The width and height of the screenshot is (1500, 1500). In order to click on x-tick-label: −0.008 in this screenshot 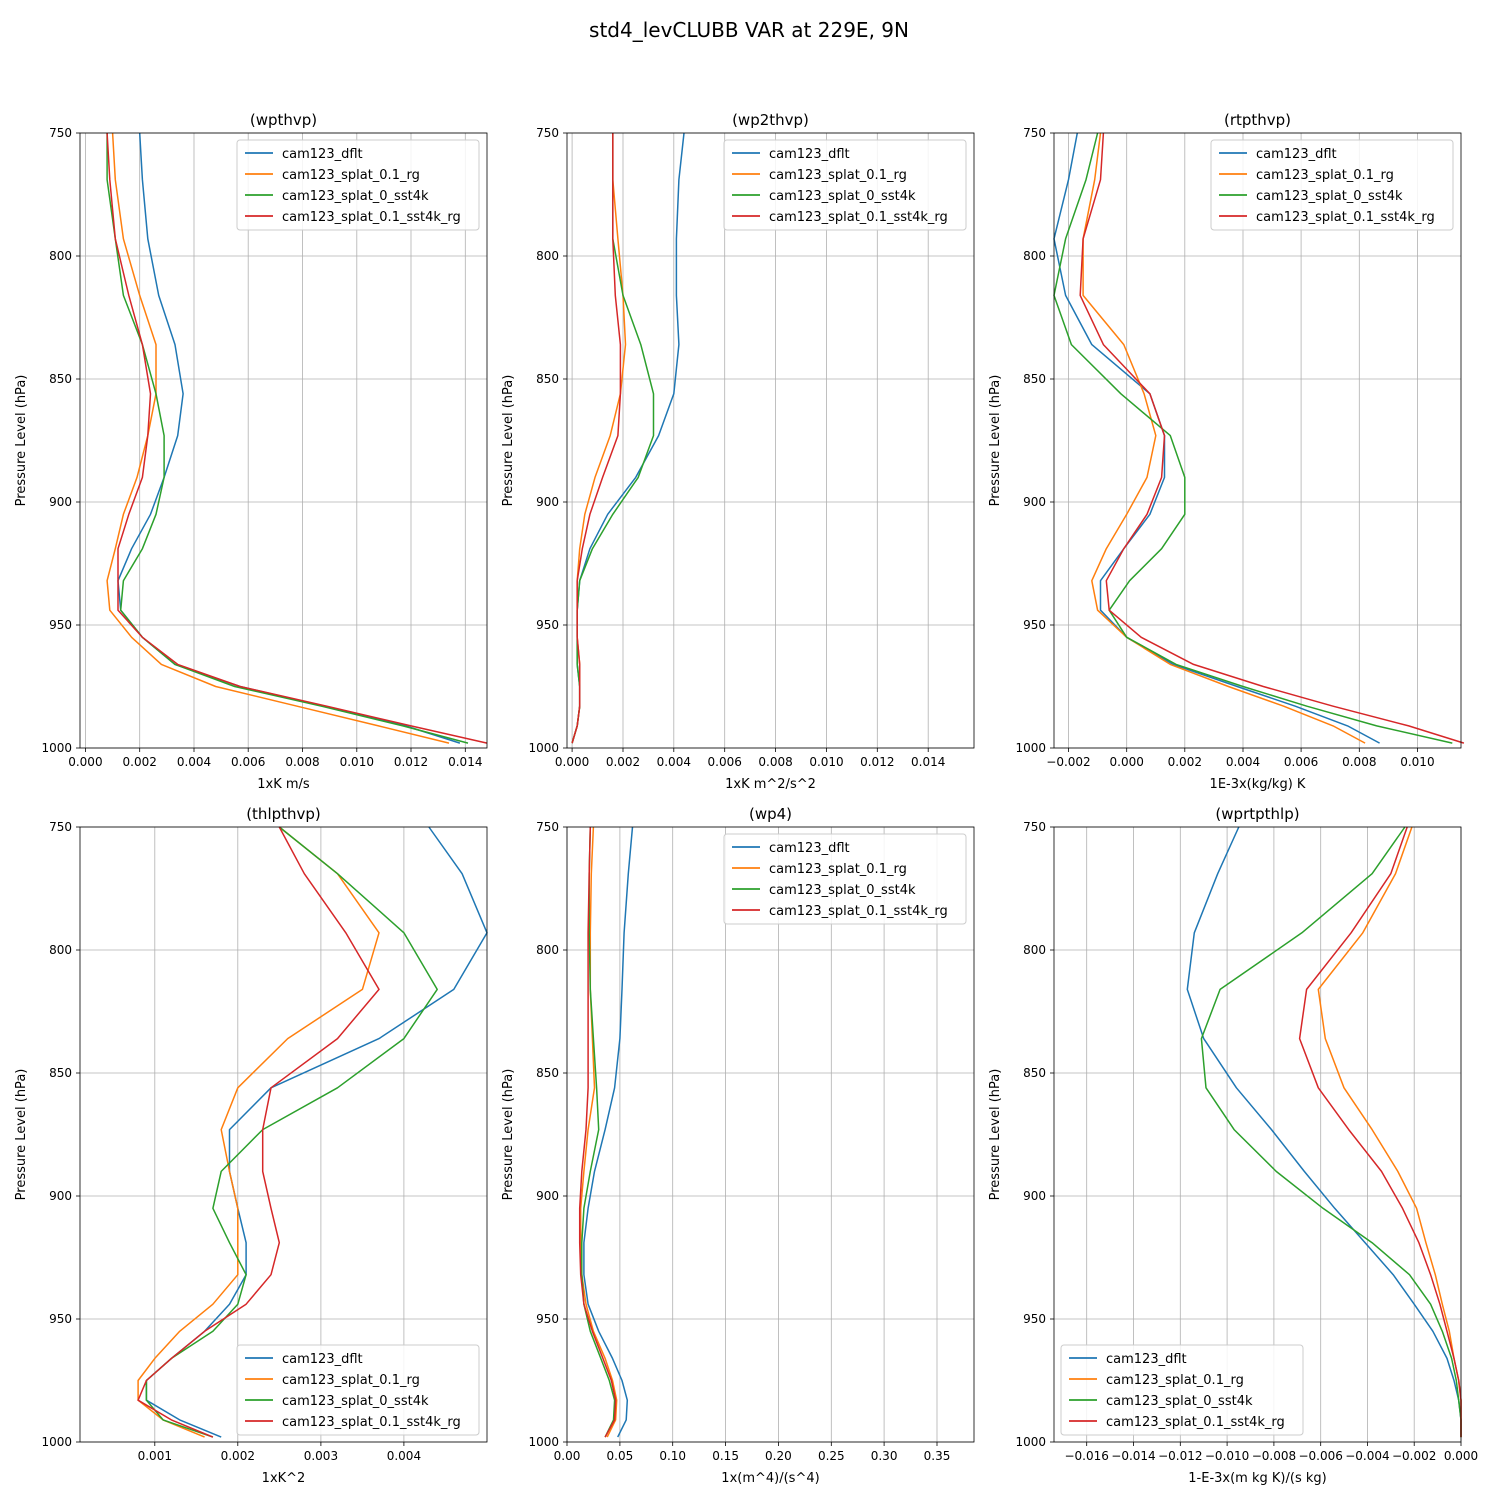, I will do `click(1274, 1456)`.